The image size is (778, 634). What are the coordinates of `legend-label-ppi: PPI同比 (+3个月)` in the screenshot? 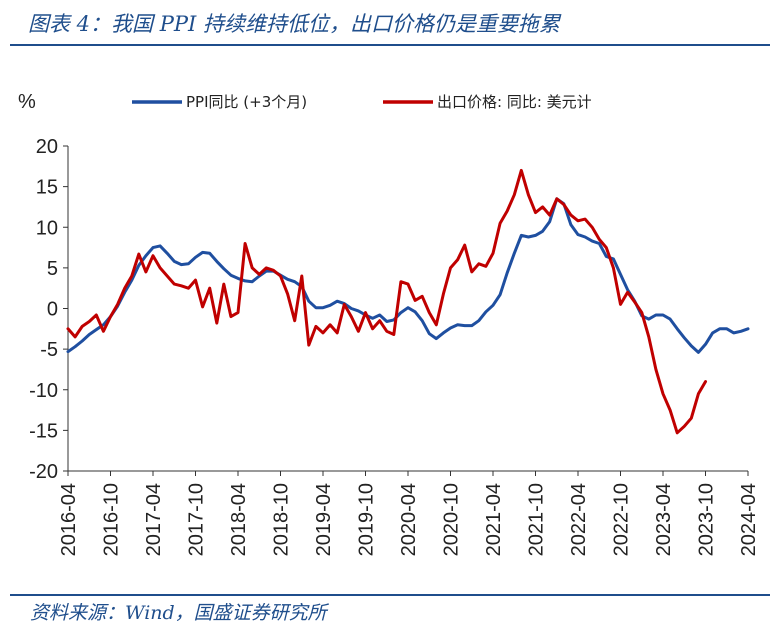 It's located at (246, 102).